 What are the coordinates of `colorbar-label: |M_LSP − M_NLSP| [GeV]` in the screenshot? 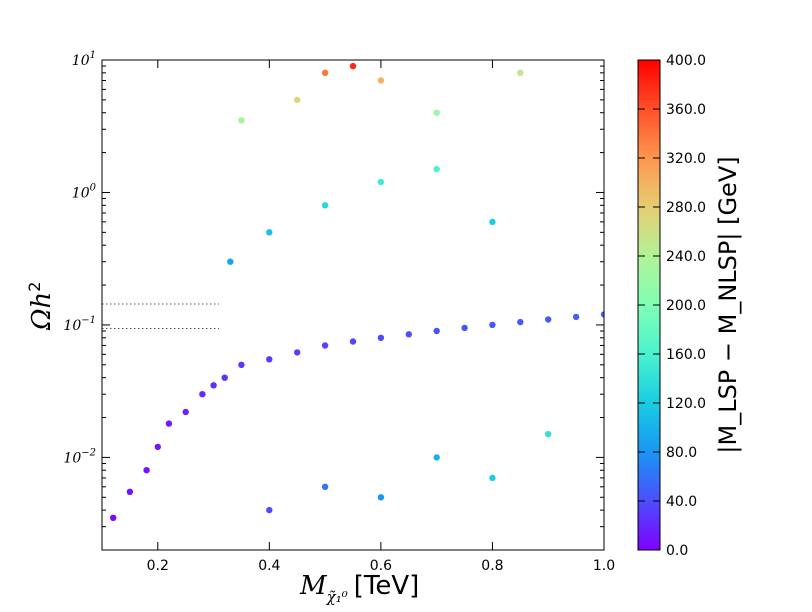 It's located at (728, 304).